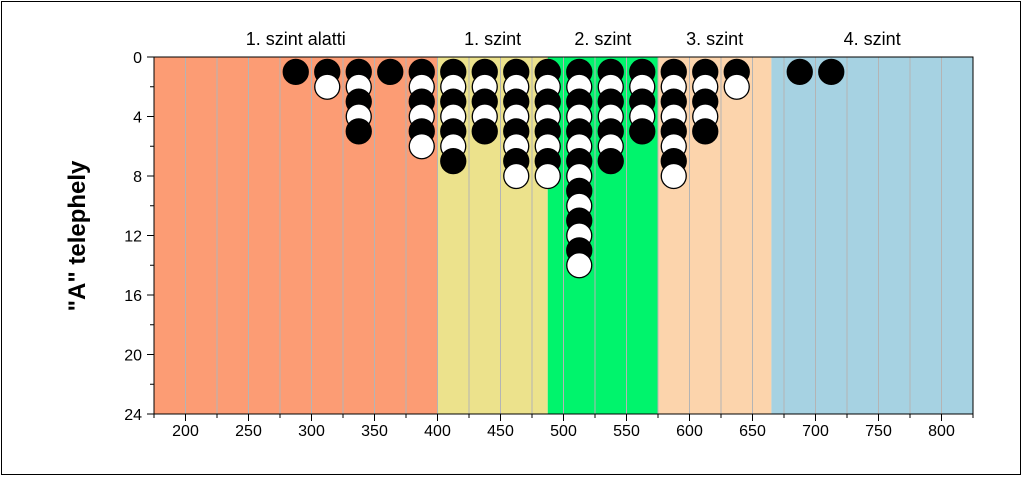 The width and height of the screenshot is (1024, 478). What do you see at coordinates (437, 431) in the screenshot?
I see `x-tick-label: 400` at bounding box center [437, 431].